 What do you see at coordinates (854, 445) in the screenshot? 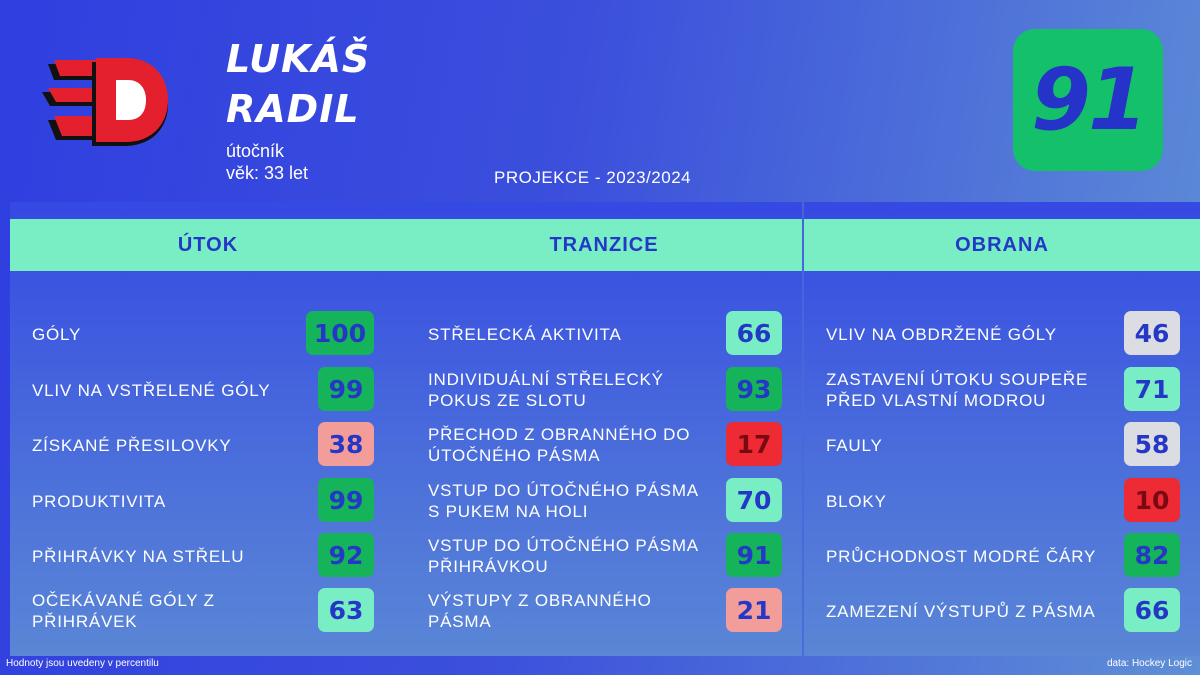
I see `metric-label: FAULY` at bounding box center [854, 445].